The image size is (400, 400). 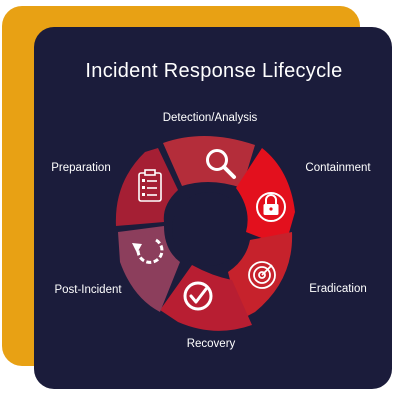 I want to click on segment-post-incident, so click(x=149, y=269).